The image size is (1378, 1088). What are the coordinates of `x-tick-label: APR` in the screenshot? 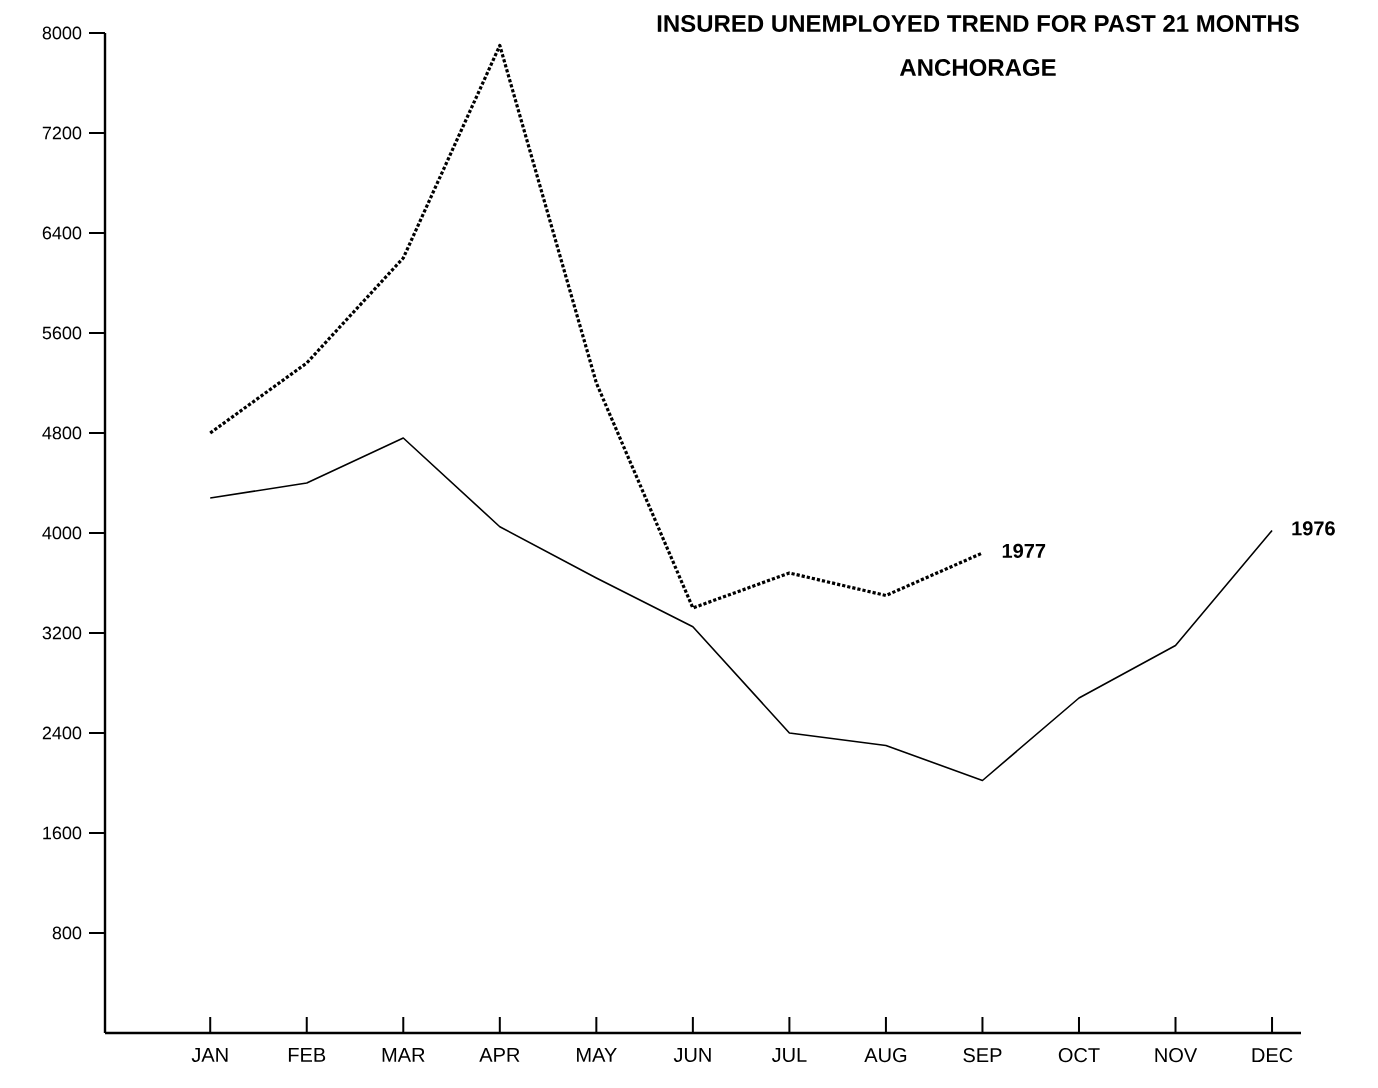 It's located at (499, 1055).